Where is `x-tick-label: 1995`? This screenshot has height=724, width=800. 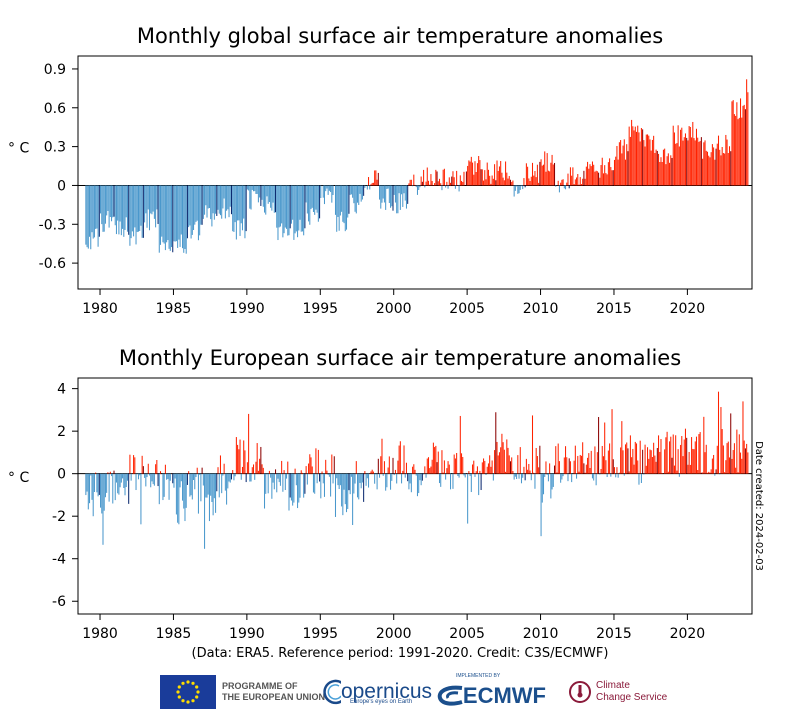
x-tick-label: 1995 is located at coordinates (320, 309).